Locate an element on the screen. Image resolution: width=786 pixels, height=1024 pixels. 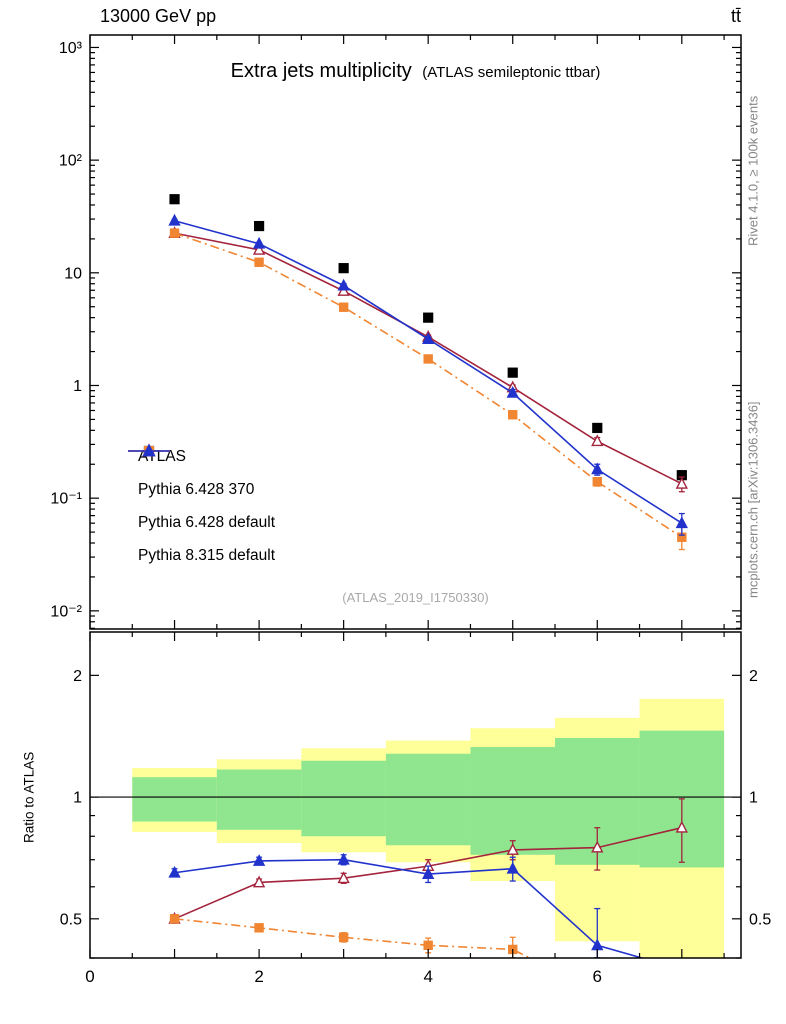
svg-text: 10⁻² is located at coordinates (66, 611).